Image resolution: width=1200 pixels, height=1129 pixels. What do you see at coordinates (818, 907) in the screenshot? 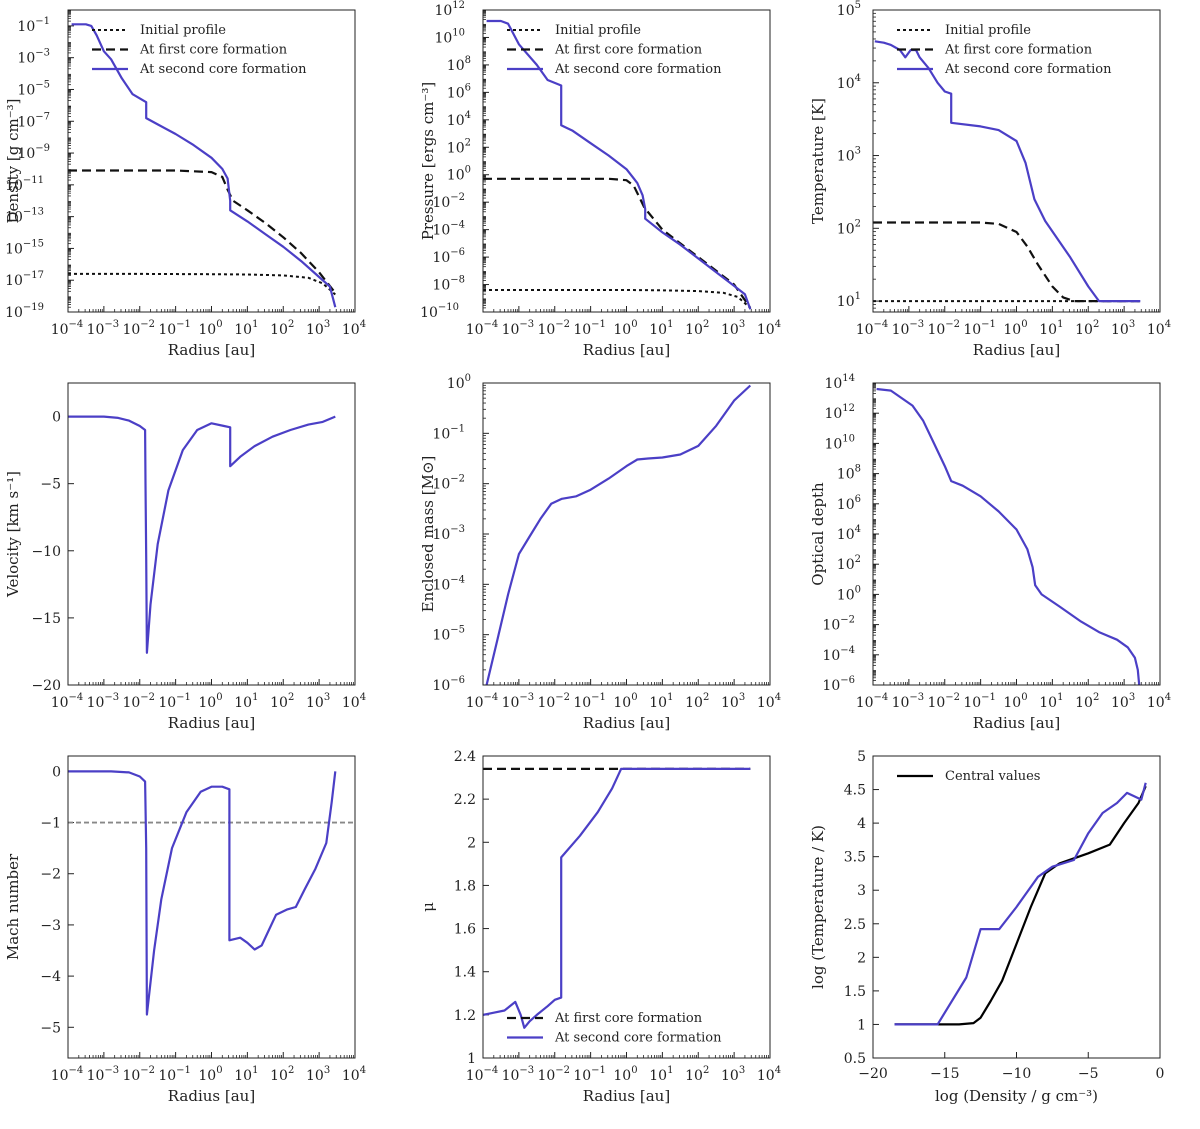
I see `y-axis-label: log (Temperature / K)` at bounding box center [818, 907].